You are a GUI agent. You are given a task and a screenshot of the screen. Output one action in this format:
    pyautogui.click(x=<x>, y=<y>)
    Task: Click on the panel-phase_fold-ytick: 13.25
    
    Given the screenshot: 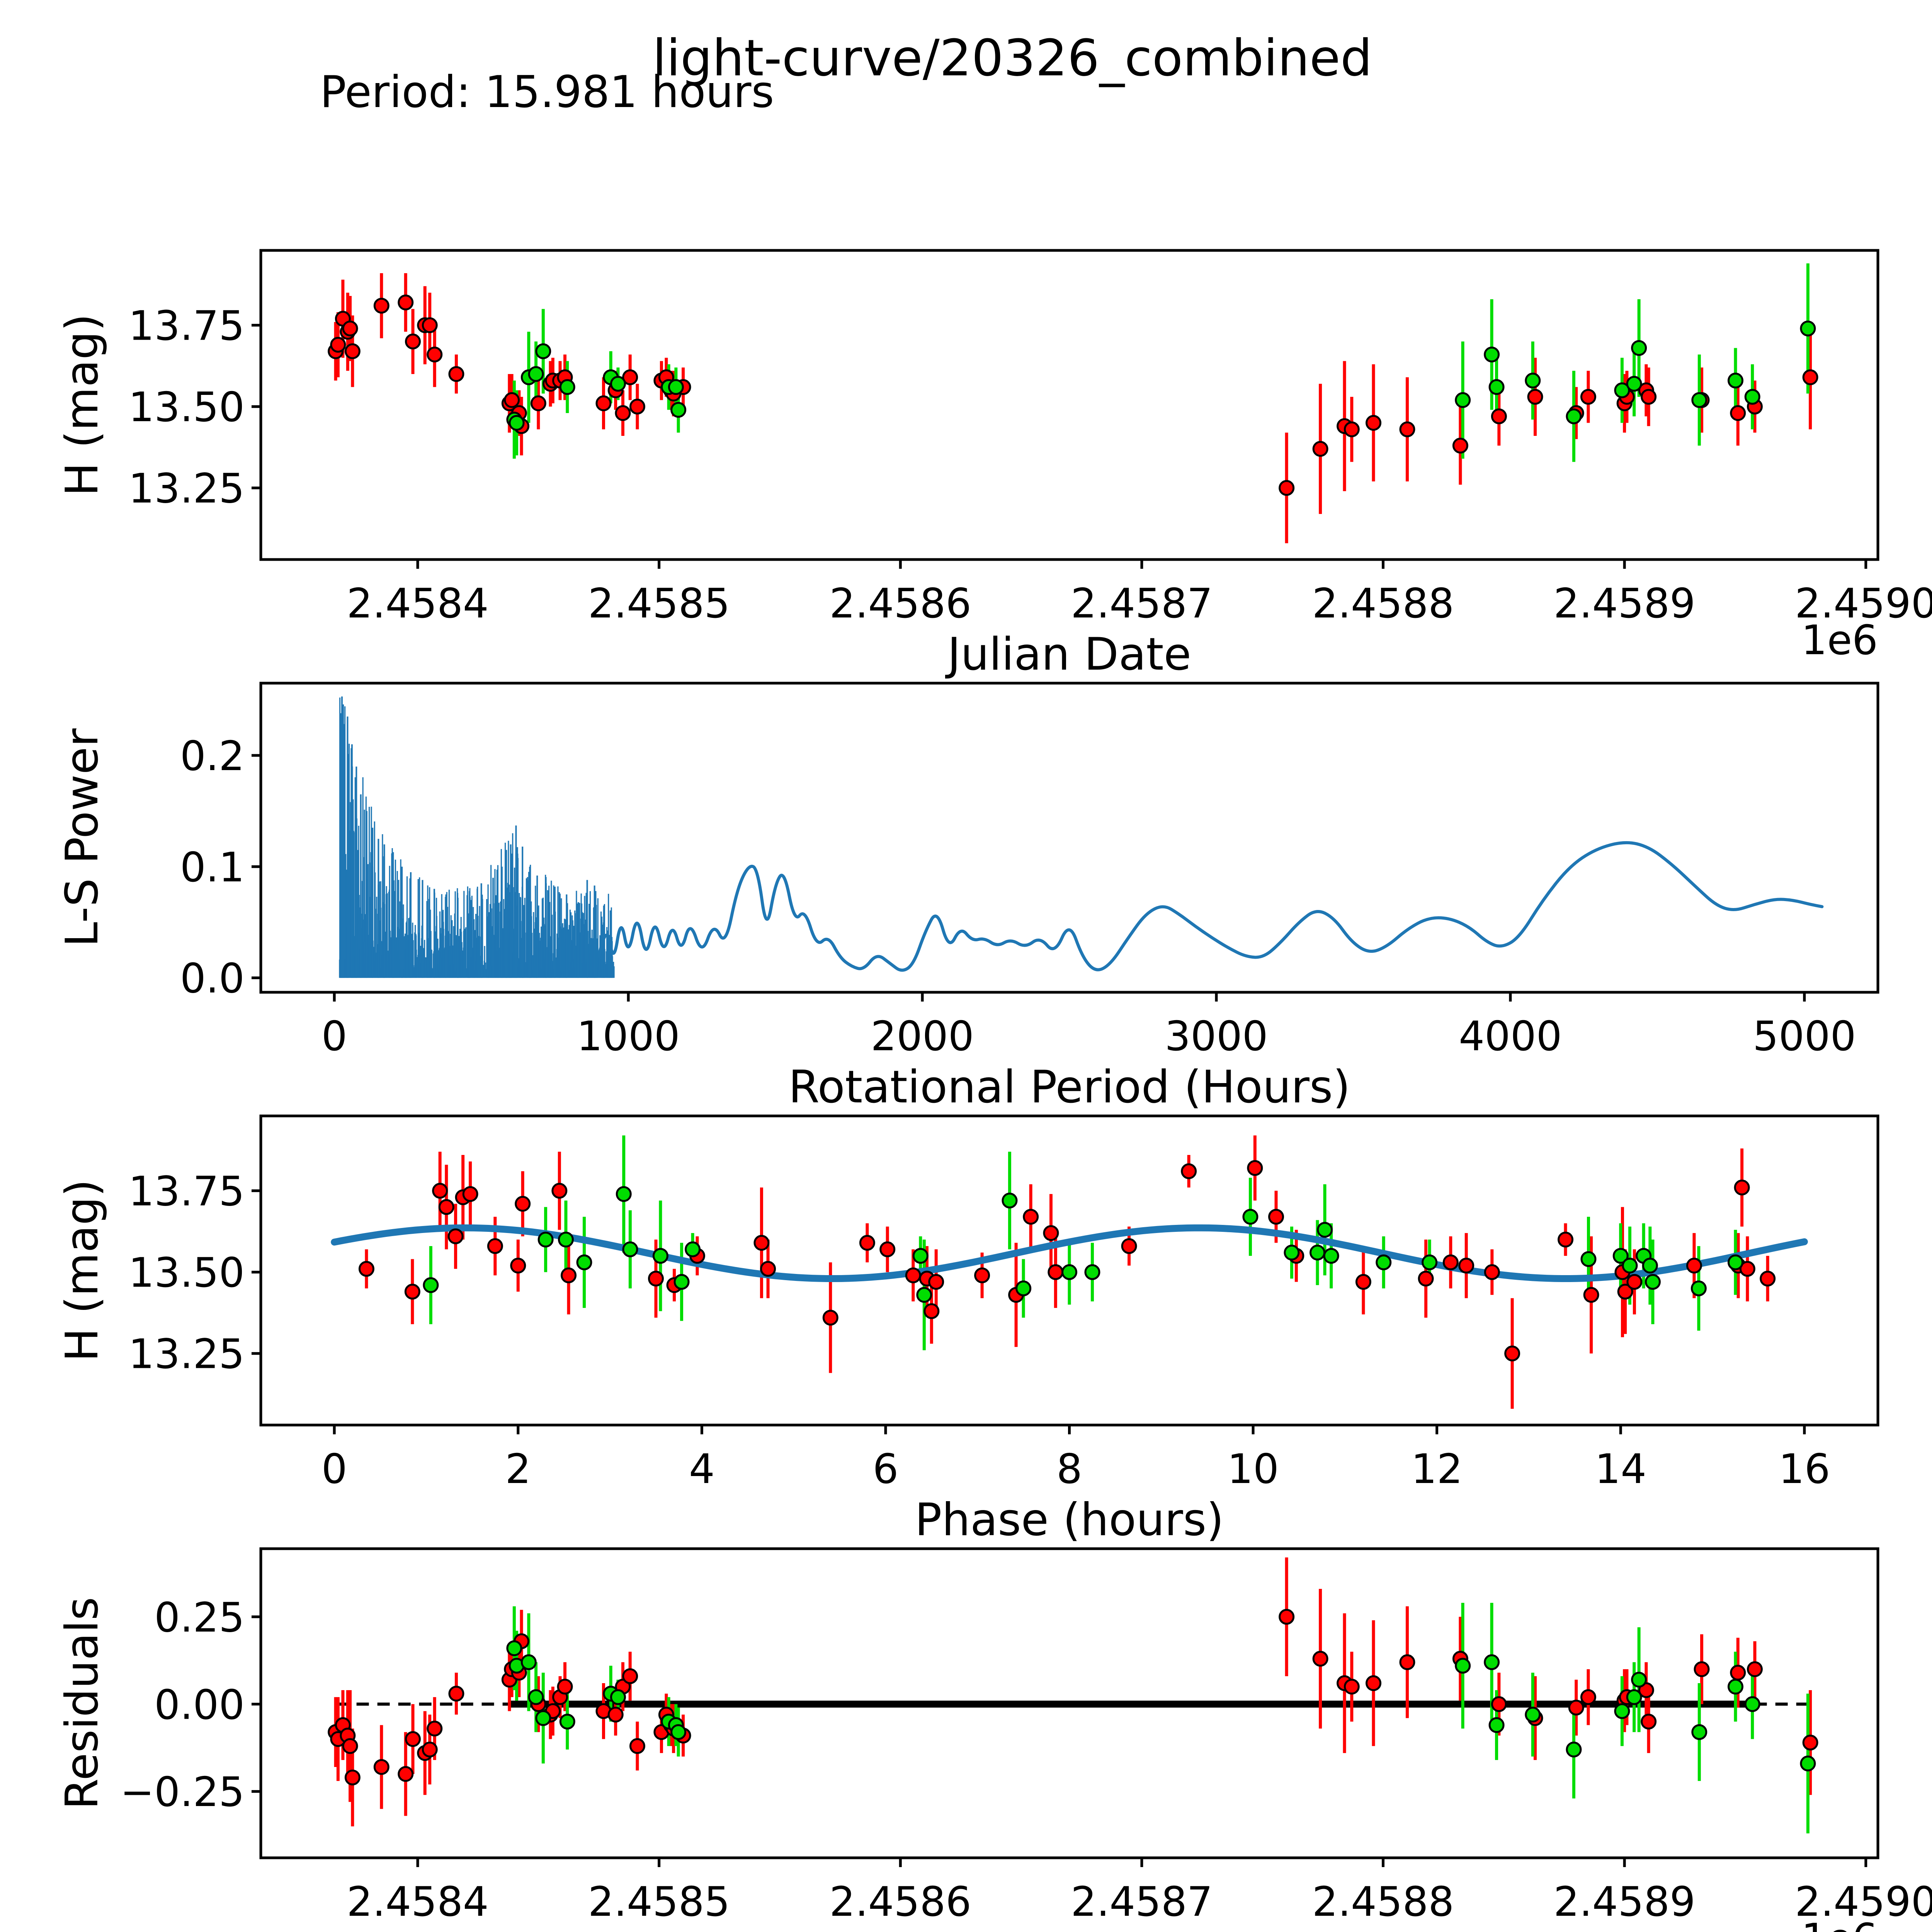 What is the action you would take?
    pyautogui.click(x=186, y=1355)
    